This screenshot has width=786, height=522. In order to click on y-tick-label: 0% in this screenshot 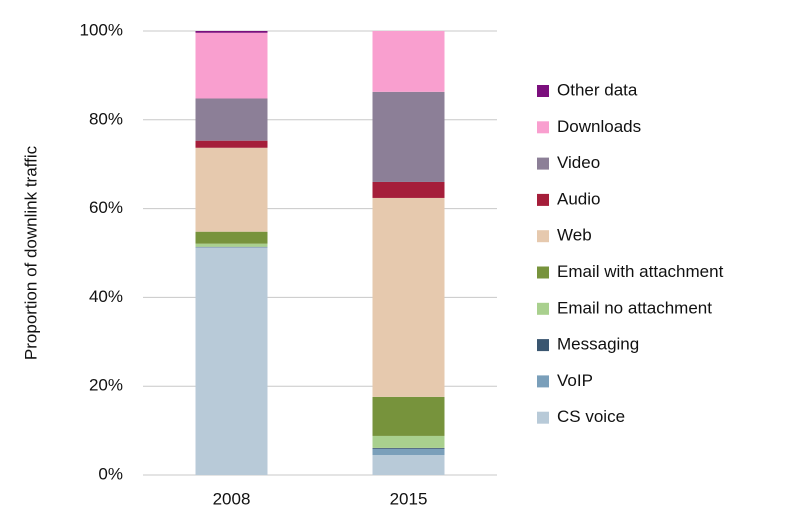, I will do `click(110, 473)`.